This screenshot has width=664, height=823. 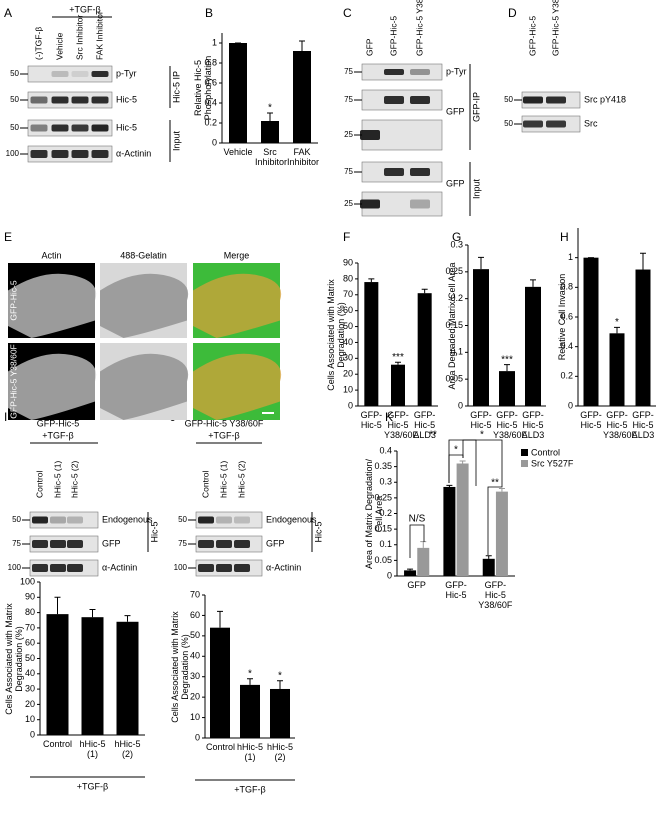 I want to click on legend-swatch, so click(x=524, y=452).